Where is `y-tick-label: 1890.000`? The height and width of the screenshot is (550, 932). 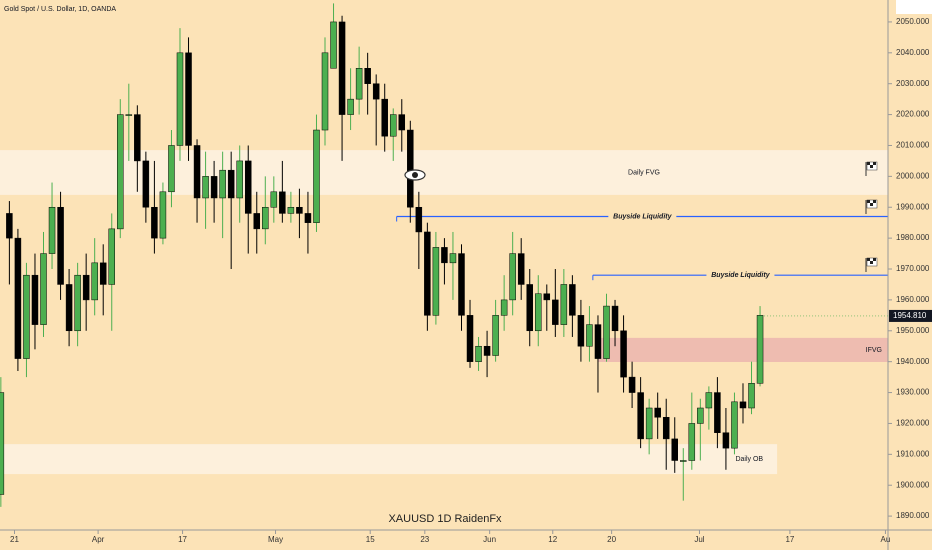 y-tick-label: 1890.000 is located at coordinates (913, 515).